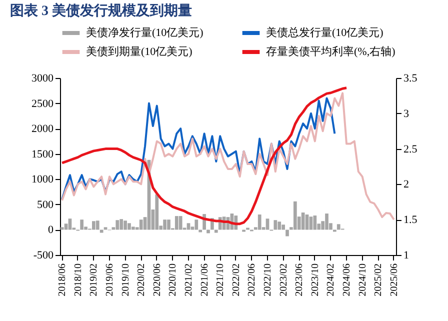 Image resolution: width=448 pixels, height=321 pixels. Describe the element at coordinates (325, 32) in the screenshot. I see `legend-label: 美债总发行量(10亿美元)` at that location.